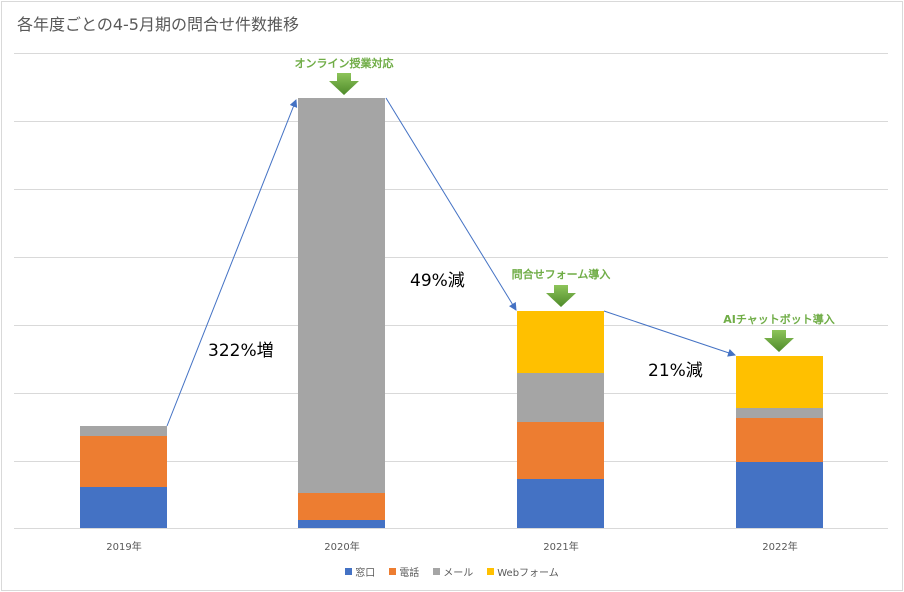 The width and height of the screenshot is (904, 592). I want to click on legend-item-mail: メール, so click(453, 571).